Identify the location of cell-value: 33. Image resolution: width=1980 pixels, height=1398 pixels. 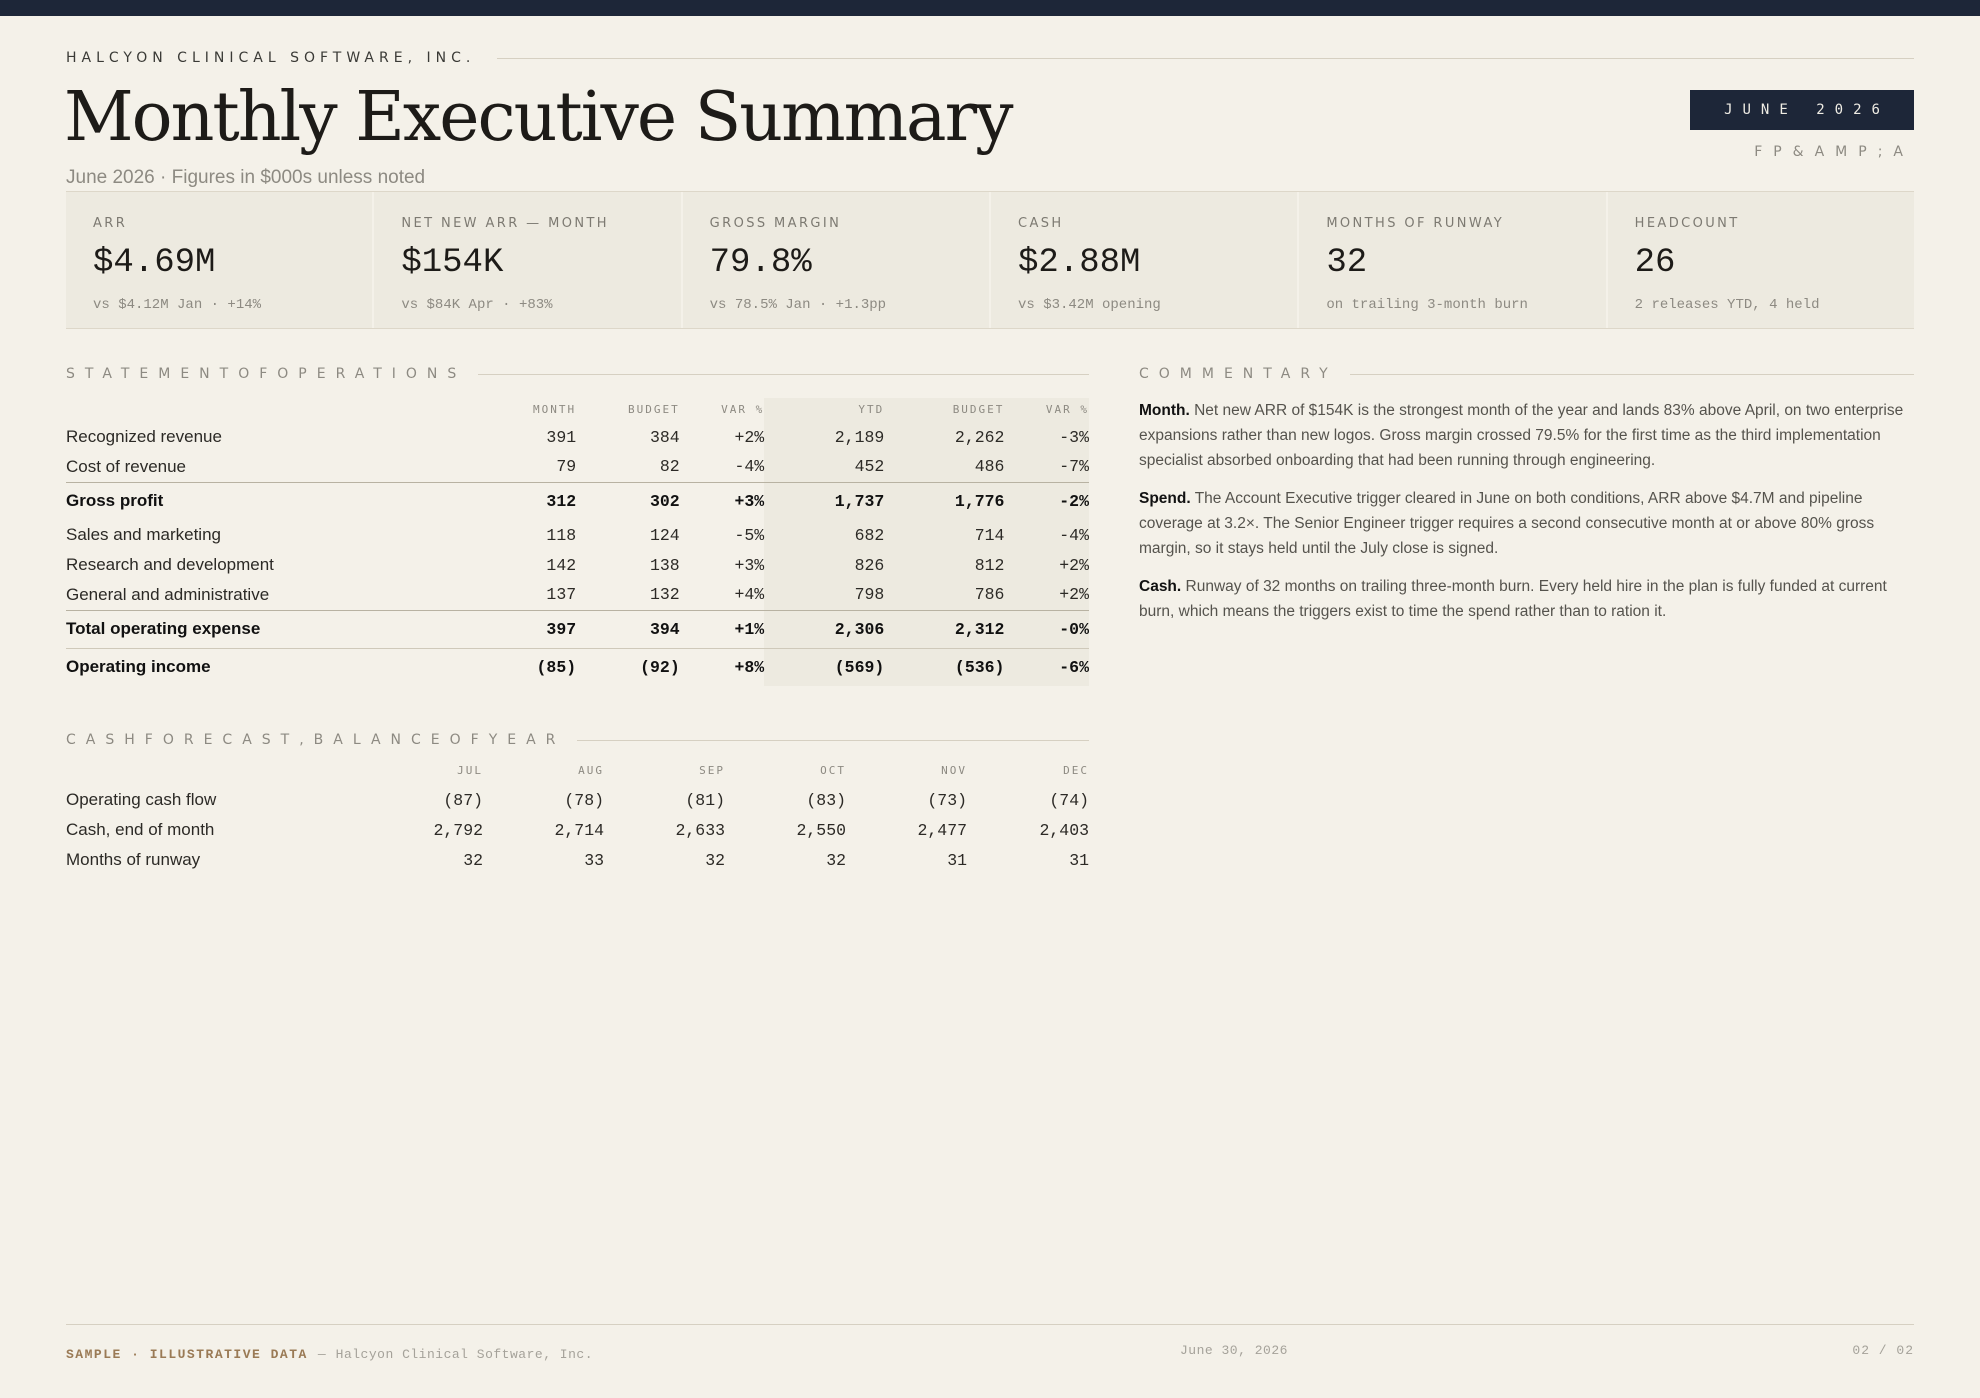
(594, 860).